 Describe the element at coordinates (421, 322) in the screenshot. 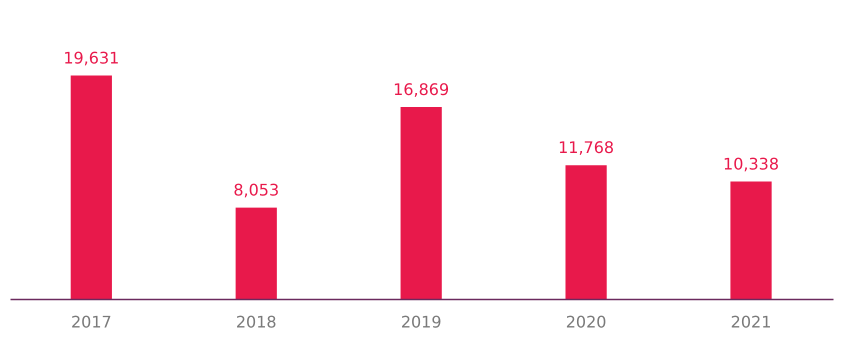

I see `x-tick-label: 2019` at that location.